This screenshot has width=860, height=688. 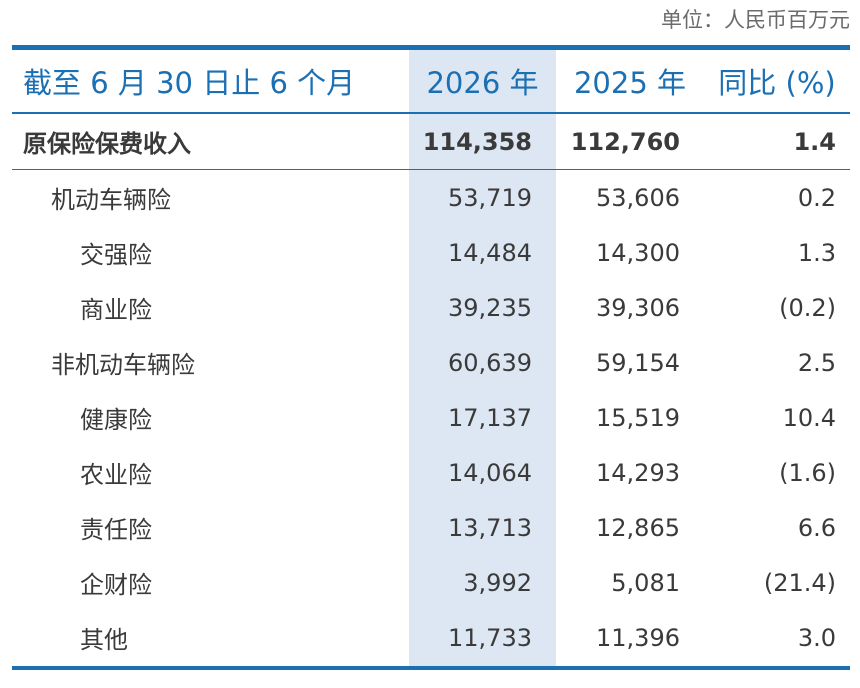 What do you see at coordinates (431, 307) in the screenshot?
I see `table-row: 商业险 39,235 39,306 (0.2)` at bounding box center [431, 307].